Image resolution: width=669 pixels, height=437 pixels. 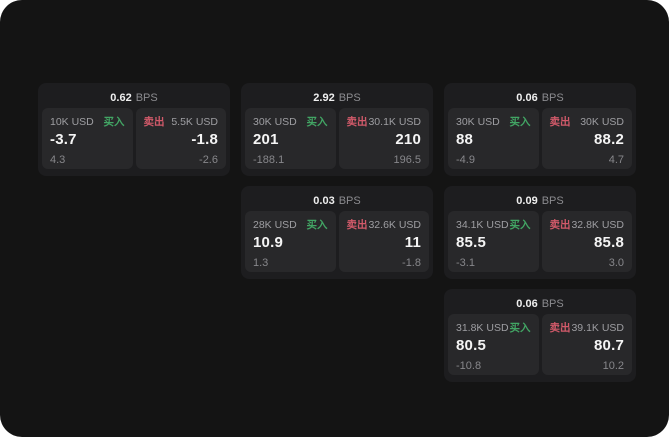 I want to click on sell-price: -1.8, so click(x=204, y=139).